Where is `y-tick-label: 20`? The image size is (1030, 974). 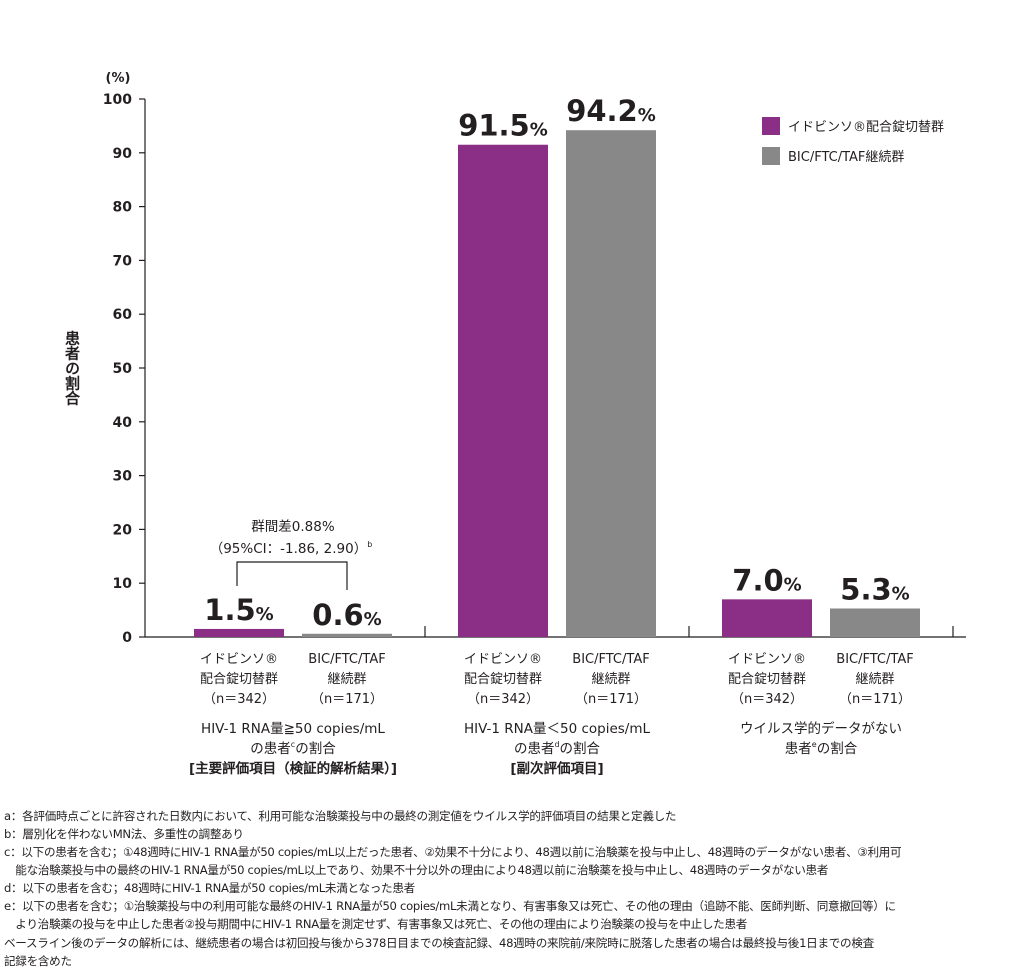
y-tick-label: 20 is located at coordinates (123, 530).